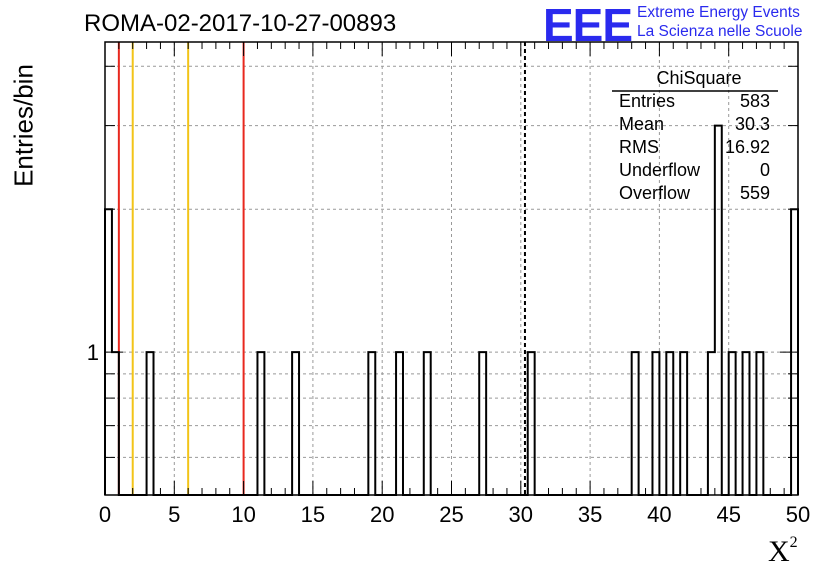 The image size is (836, 572). Describe the element at coordinates (695, 124) in the screenshot. I see `stats-row: Mean 30.3` at that location.